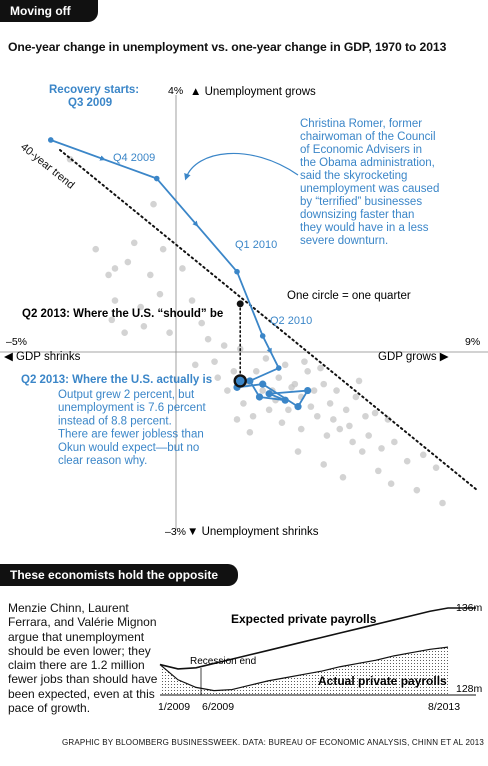 The width and height of the screenshot is (488, 766). Describe the element at coordinates (472, 342) in the screenshot. I see `x-max-label: 9%` at that location.